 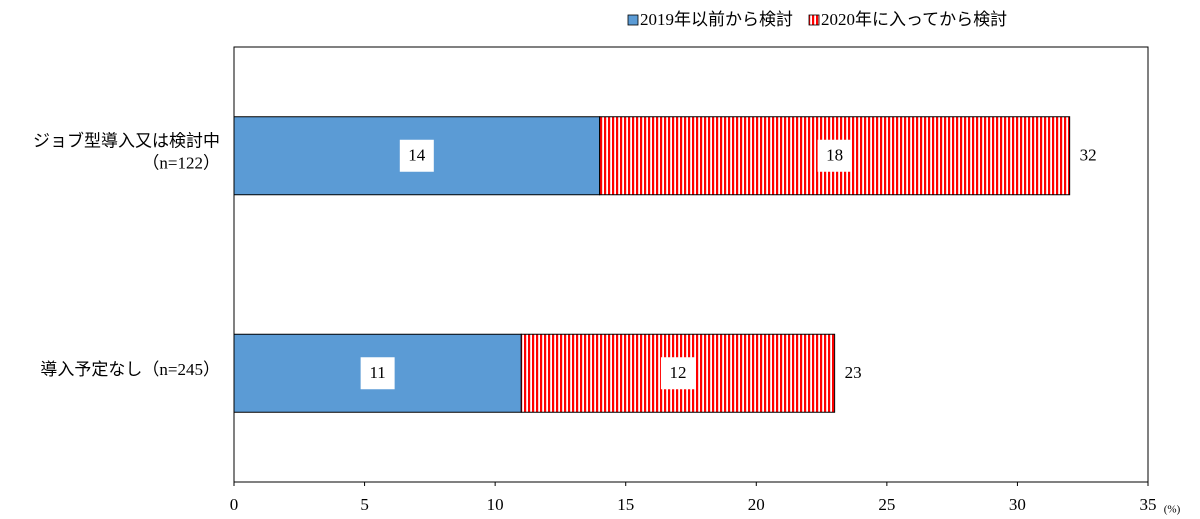 What do you see at coordinates (1088, 155) in the screenshot?
I see `total-label: 32` at bounding box center [1088, 155].